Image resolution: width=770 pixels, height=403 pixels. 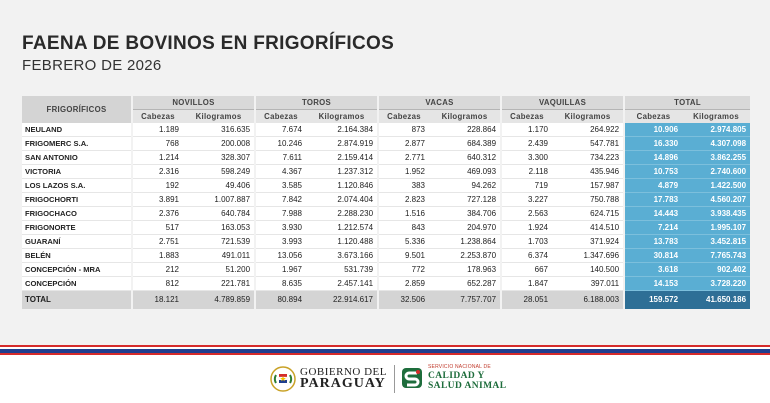 What do you see at coordinates (157, 143) in the screenshot?
I see `table-cell: 768` at bounding box center [157, 143].